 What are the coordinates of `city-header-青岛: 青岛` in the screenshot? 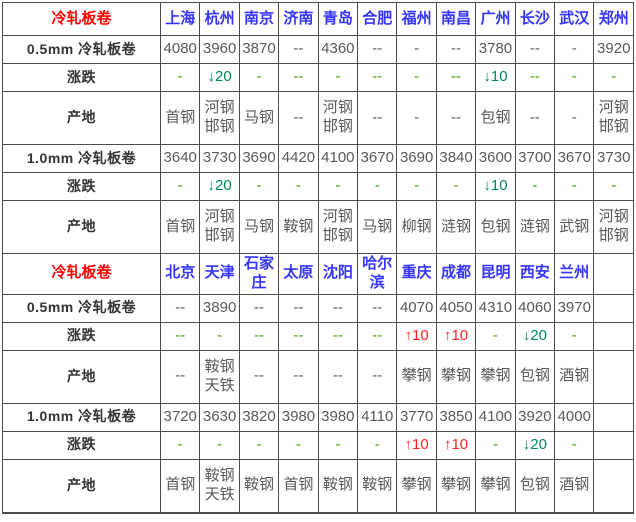 It's located at (338, 19).